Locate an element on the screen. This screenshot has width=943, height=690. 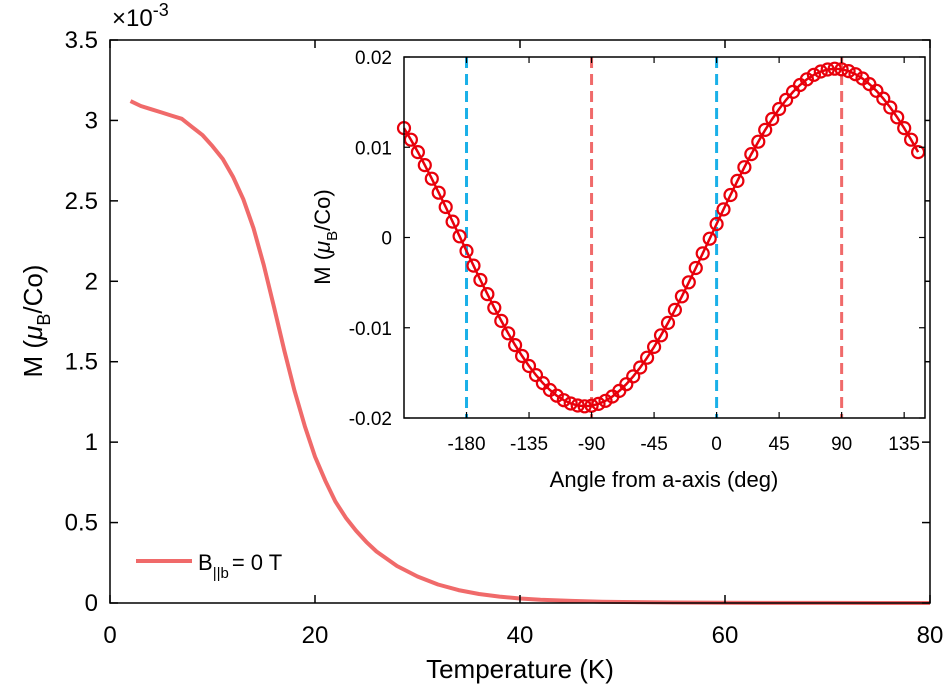
main-x-tick-label: 0 is located at coordinates (109, 635).